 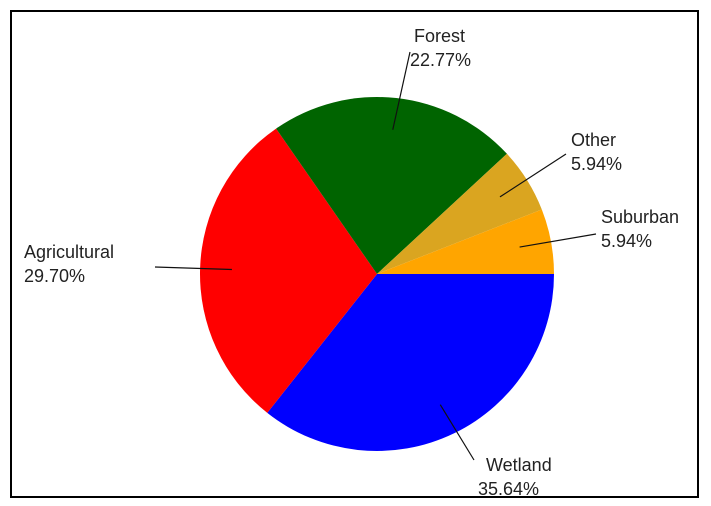 I want to click on label-pct-other: 5.94%, so click(x=596, y=164).